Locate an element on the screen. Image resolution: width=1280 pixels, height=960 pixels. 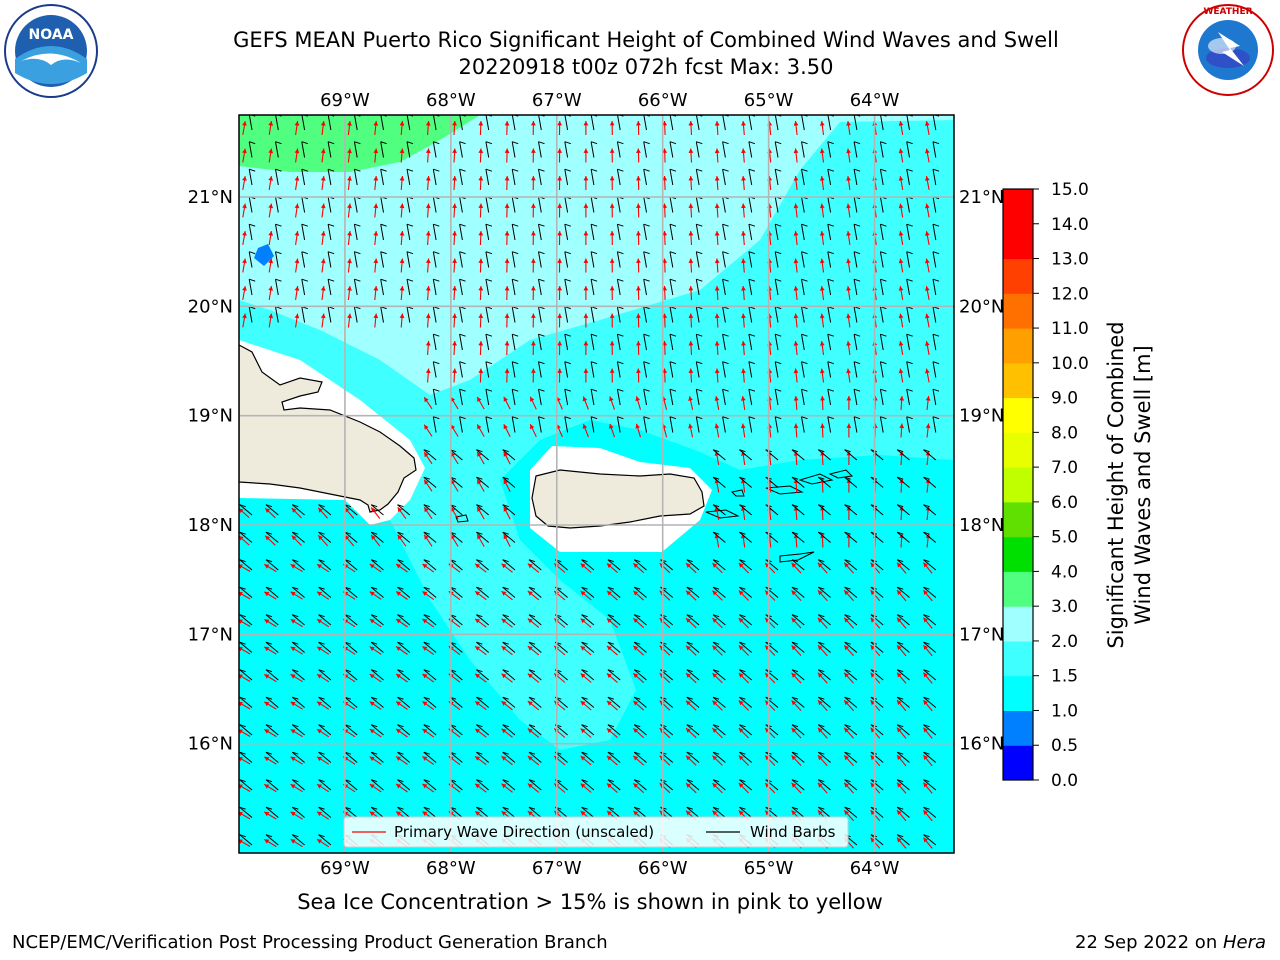
colorbar-tick-label: 12.0 is located at coordinates (1070, 294).